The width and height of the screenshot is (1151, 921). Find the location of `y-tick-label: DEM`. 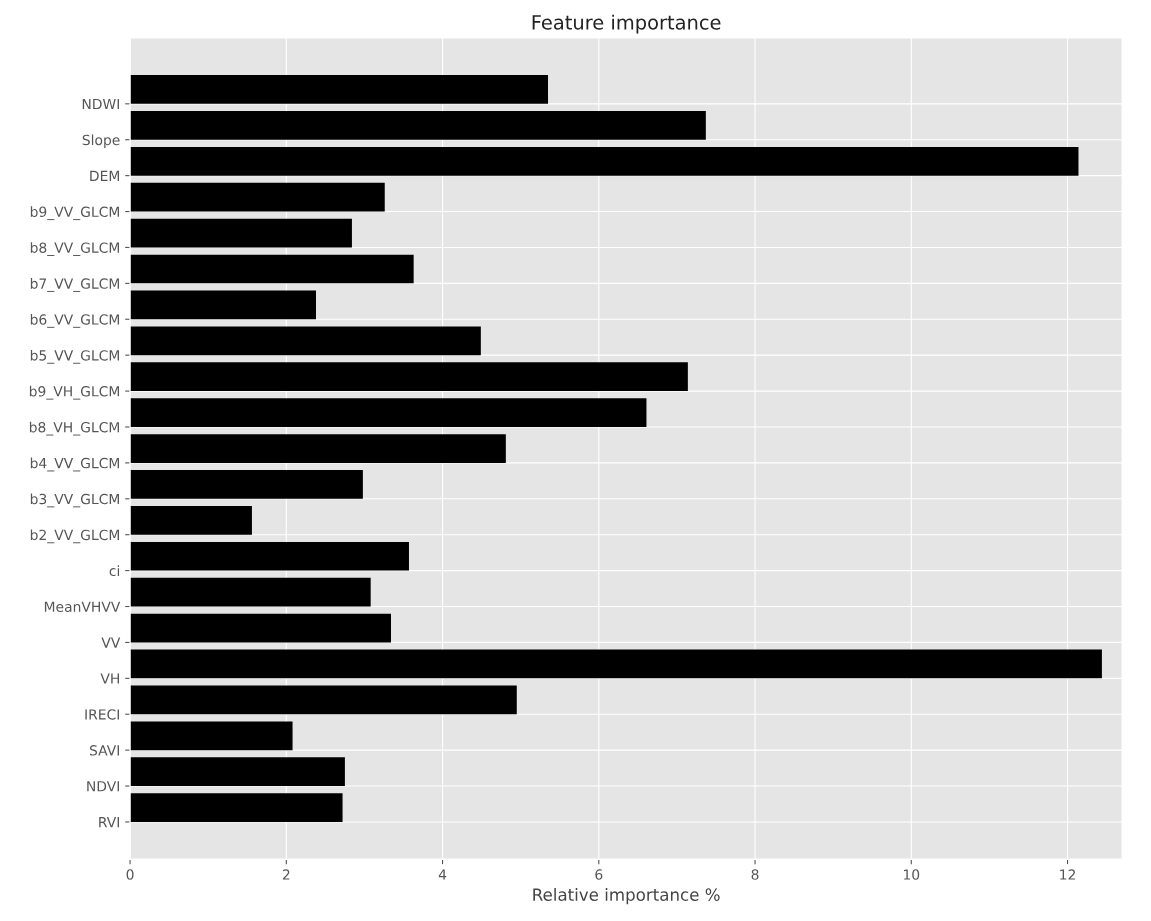

y-tick-label: DEM is located at coordinates (104, 175).